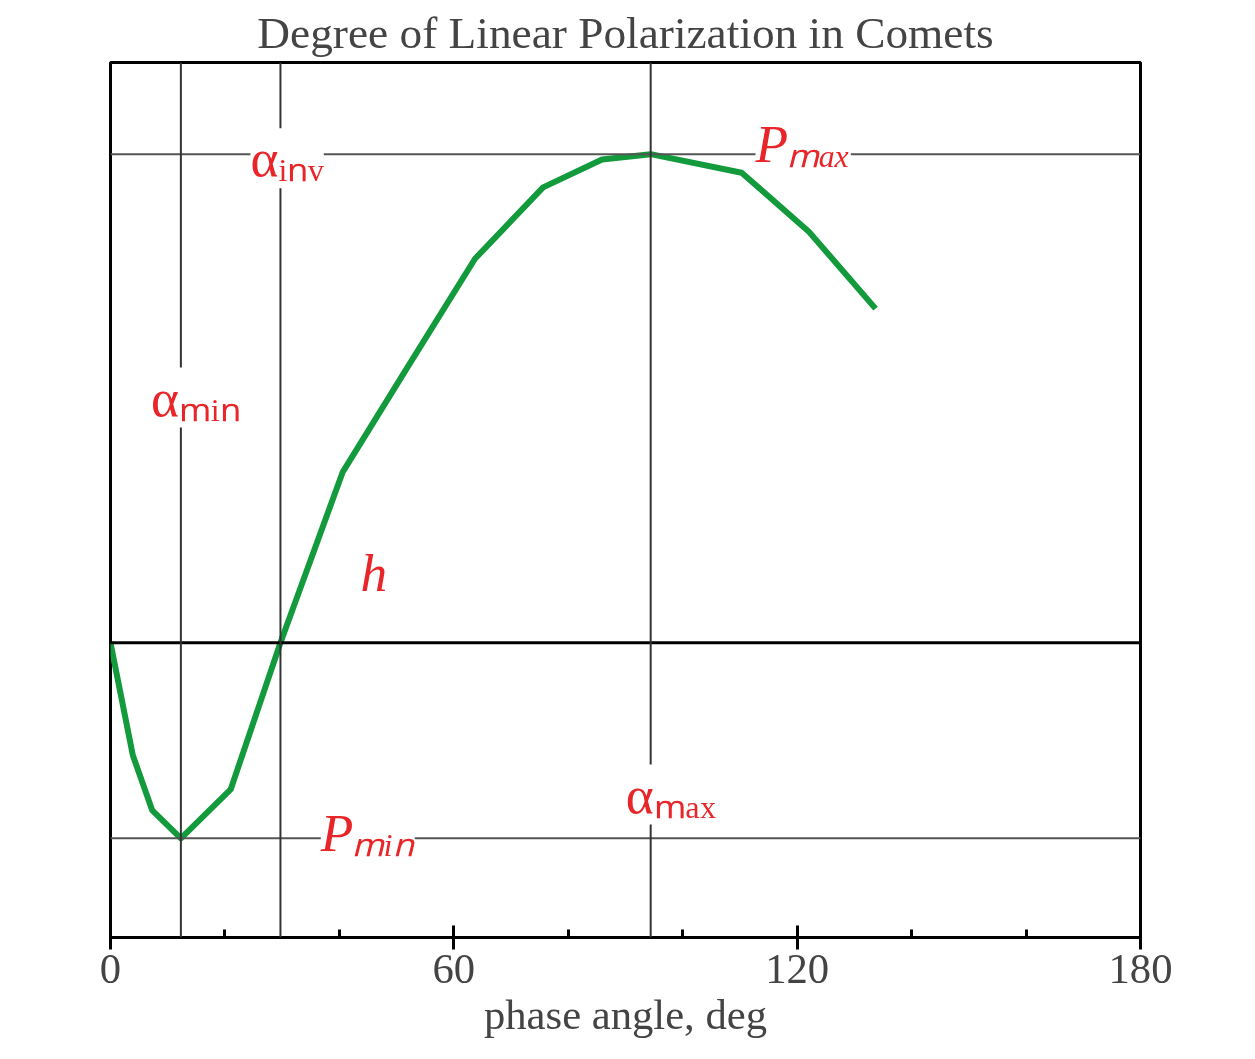  What do you see at coordinates (454, 968) in the screenshot?
I see `x-tick-label: 60` at bounding box center [454, 968].